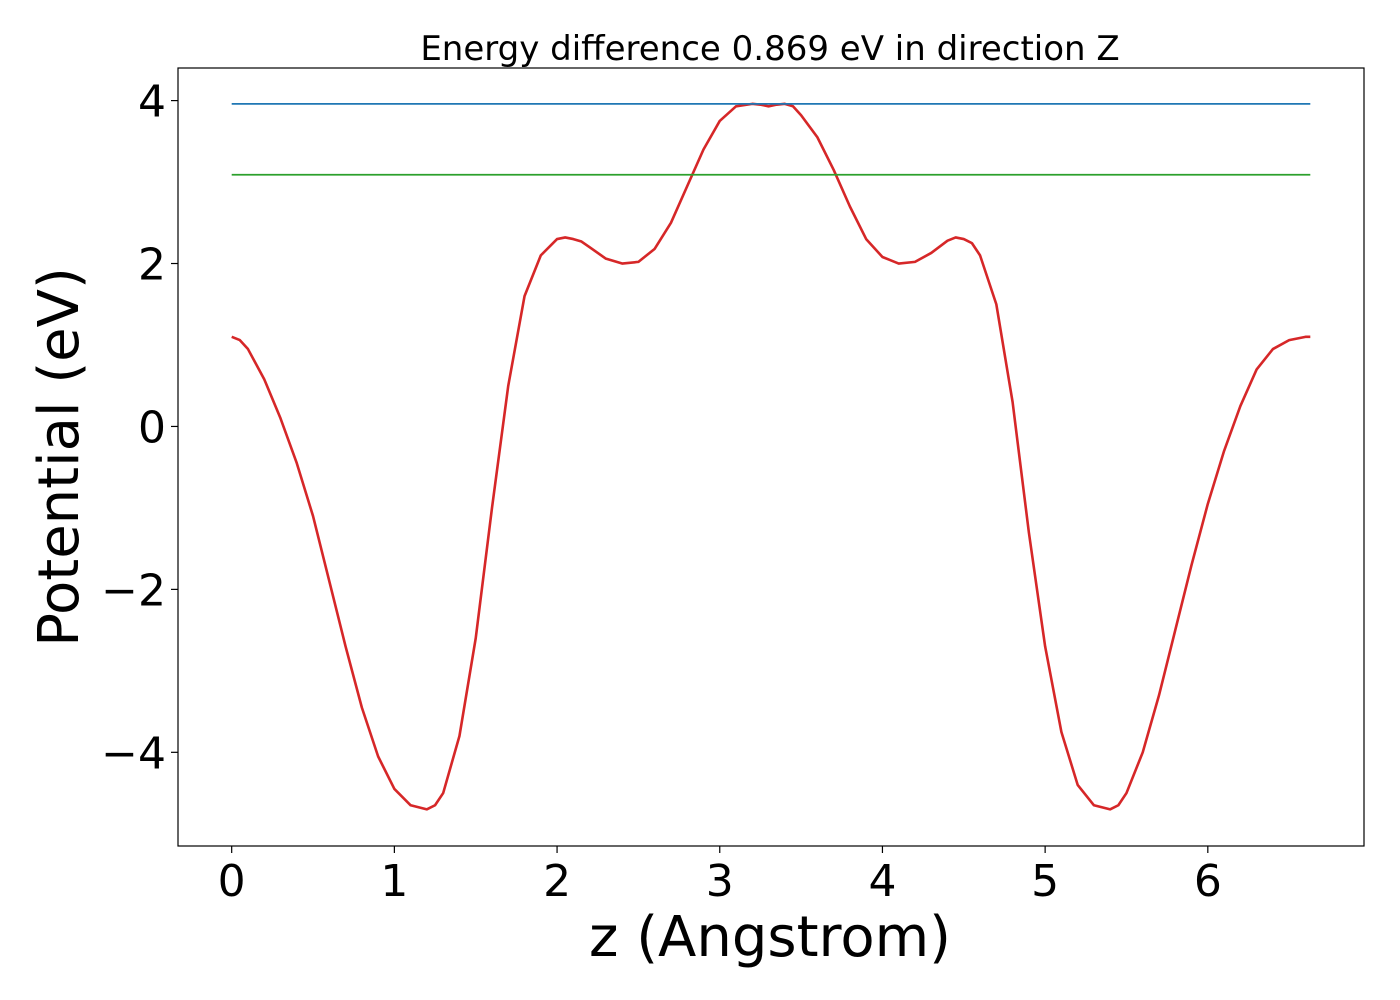 The height and width of the screenshot is (1000, 1400). What do you see at coordinates (394, 881) in the screenshot?
I see `x-tick-label: 1` at bounding box center [394, 881].